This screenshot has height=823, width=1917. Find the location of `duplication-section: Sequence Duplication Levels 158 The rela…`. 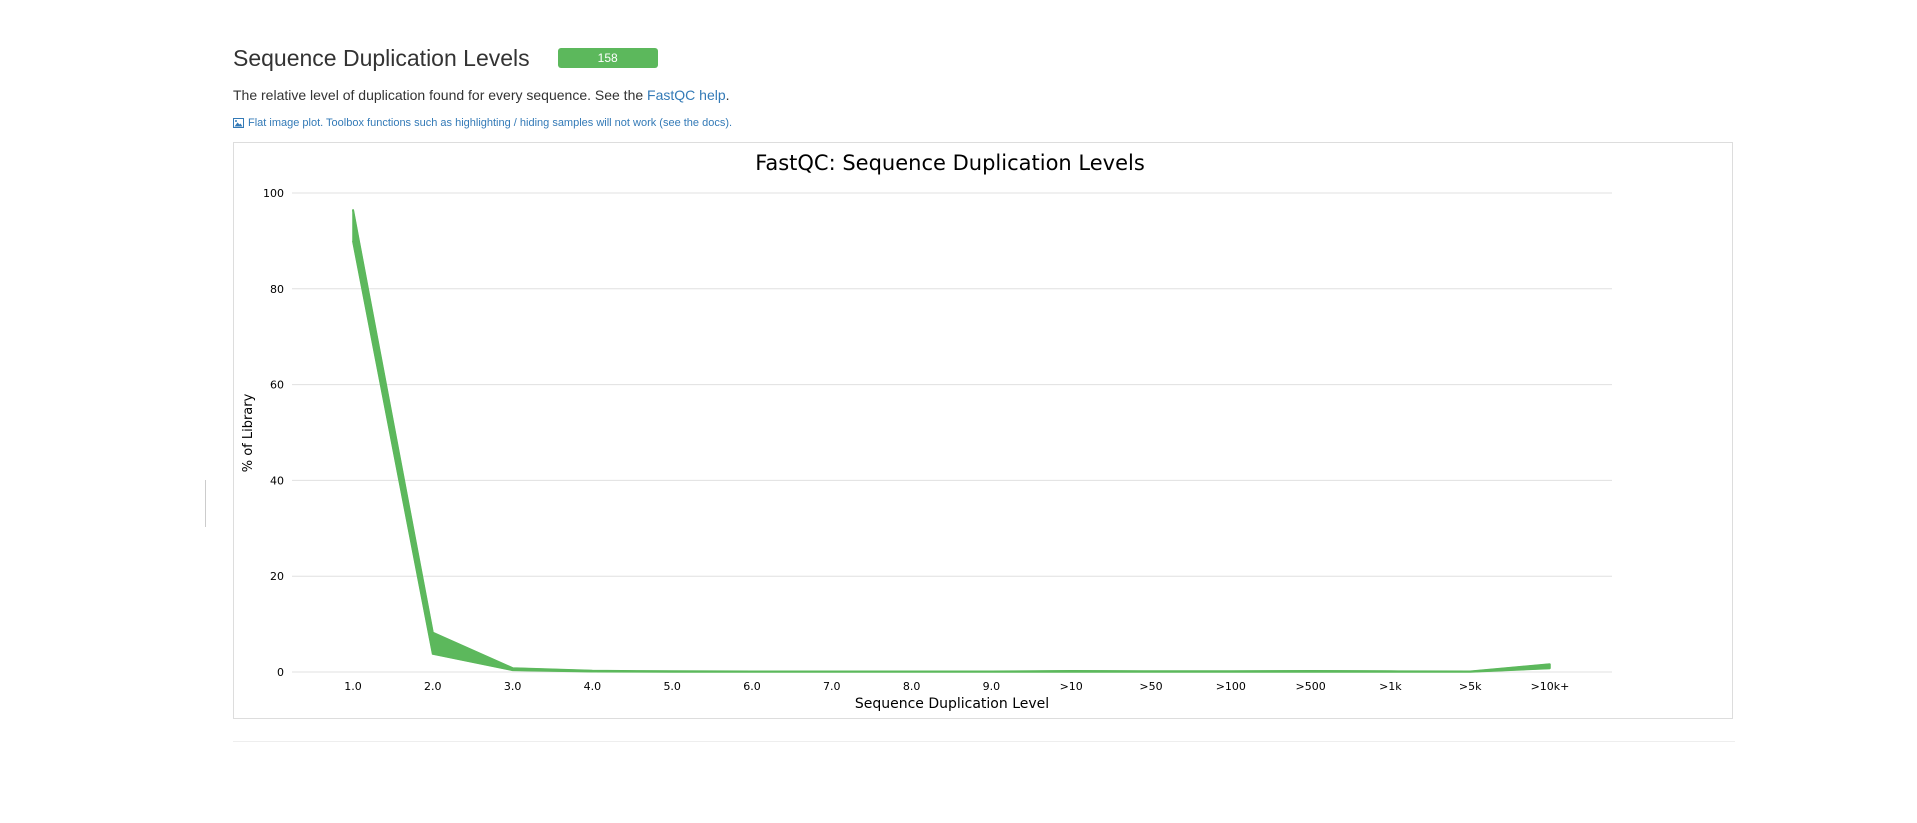

duplication-section: Sequence Duplication Levels 158 The rela… is located at coordinates (984, 84).